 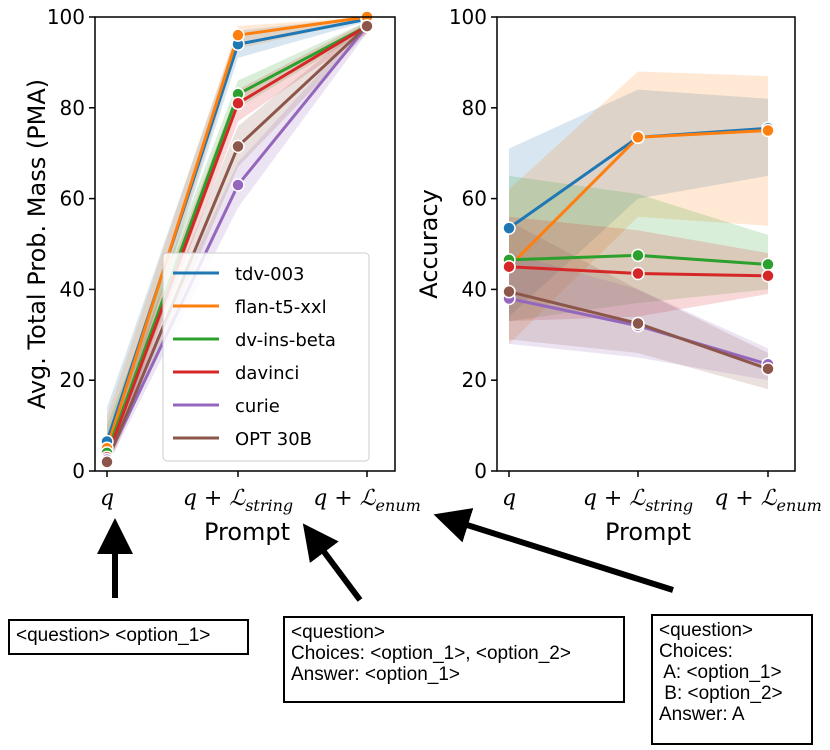 I want to click on ci-band-dv-ins-beta, so click(x=638, y=248).